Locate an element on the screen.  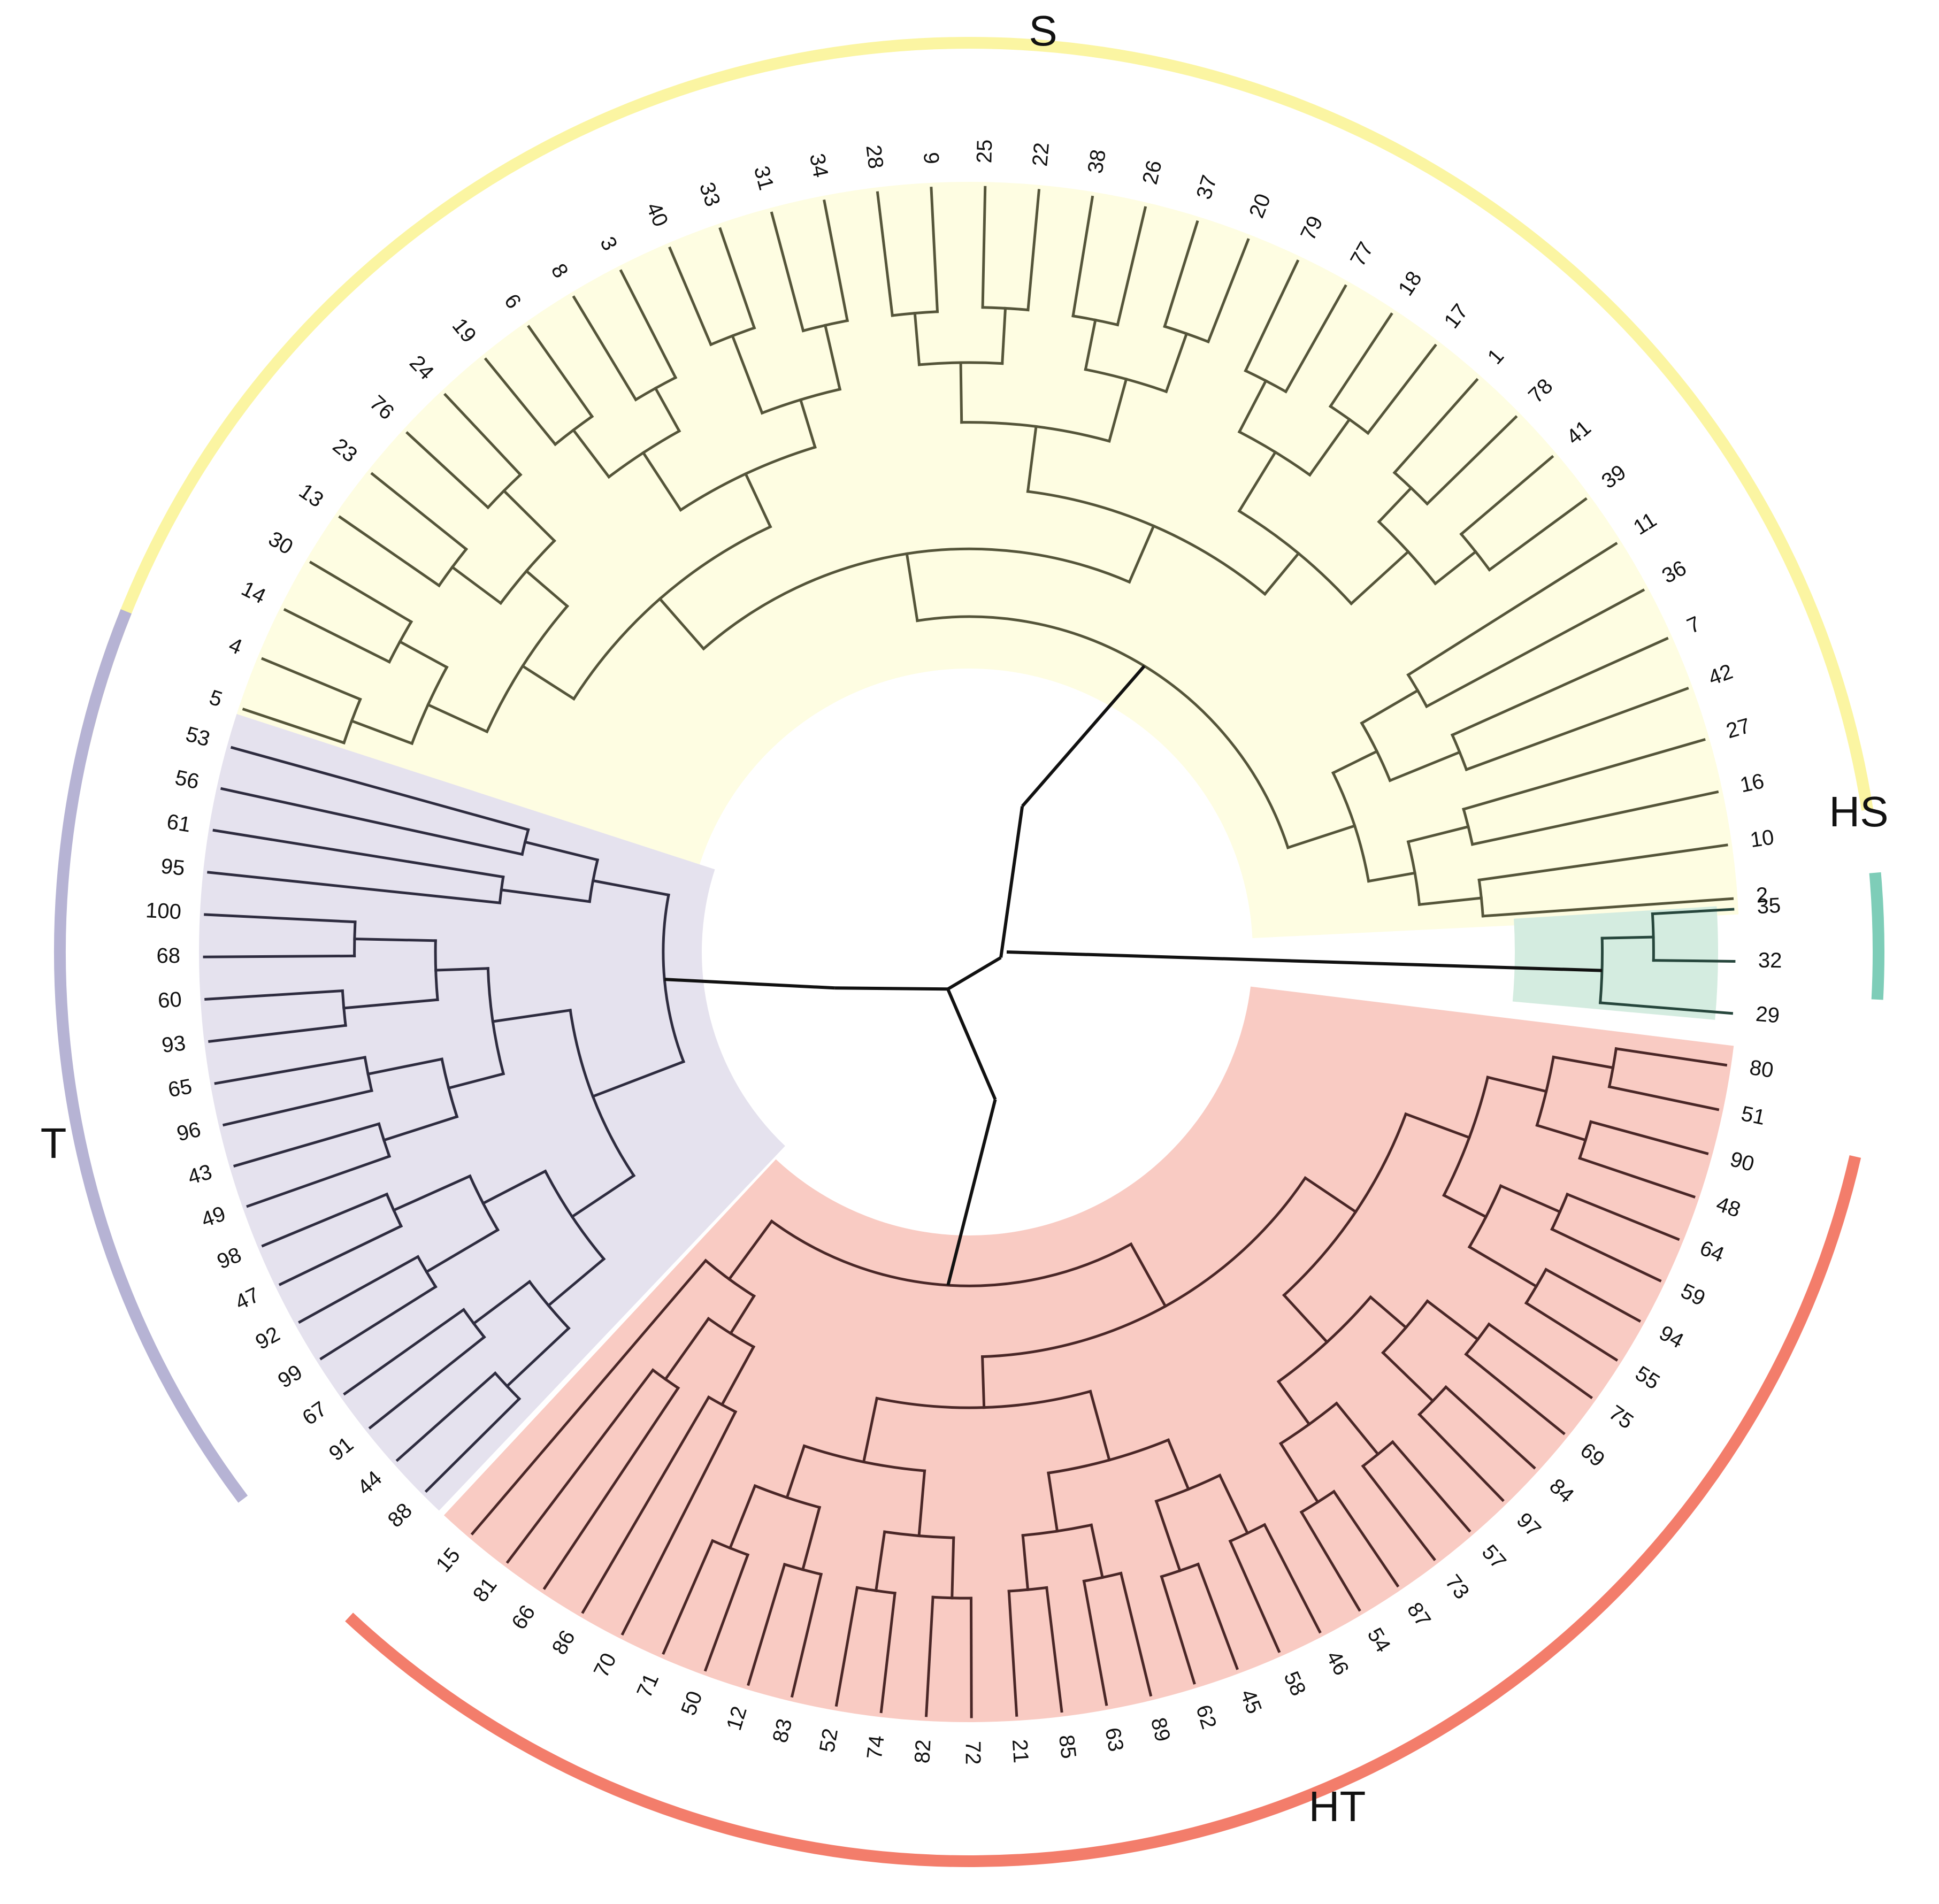
leaf-label-9: 9 is located at coordinates (931, 157).